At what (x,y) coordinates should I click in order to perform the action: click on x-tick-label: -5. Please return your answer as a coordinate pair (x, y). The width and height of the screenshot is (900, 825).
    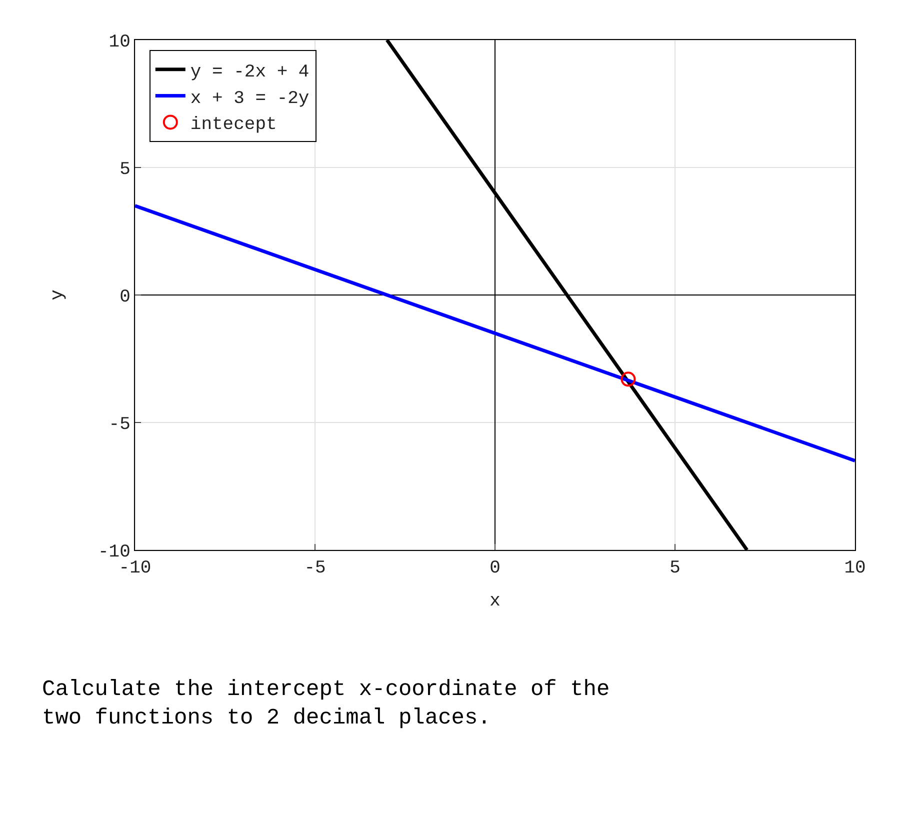
    Looking at the image, I should click on (315, 568).